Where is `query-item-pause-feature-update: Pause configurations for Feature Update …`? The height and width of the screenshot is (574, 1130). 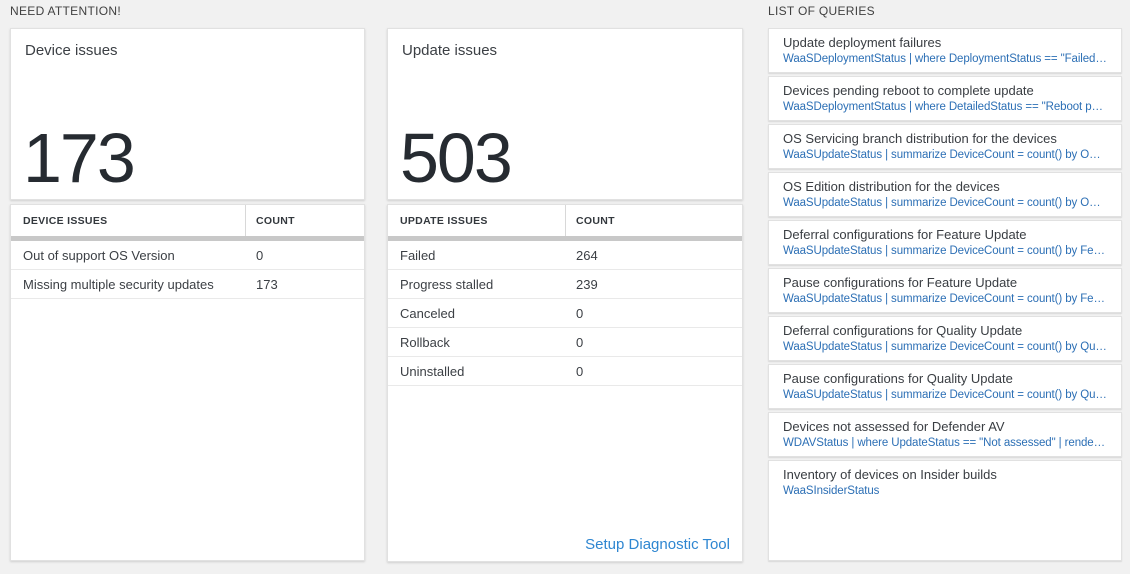 query-item-pause-feature-update: Pause configurations for Feature Update … is located at coordinates (945, 290).